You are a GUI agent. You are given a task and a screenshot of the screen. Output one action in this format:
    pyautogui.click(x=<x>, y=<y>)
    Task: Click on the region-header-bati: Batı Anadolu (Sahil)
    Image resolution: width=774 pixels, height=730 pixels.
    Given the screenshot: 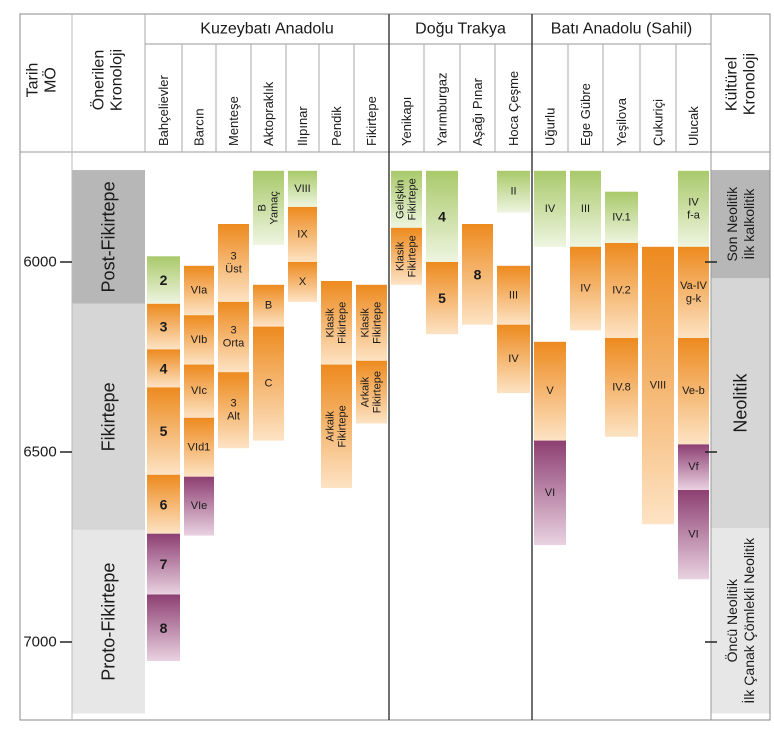 What is the action you would take?
    pyautogui.click(x=621, y=29)
    